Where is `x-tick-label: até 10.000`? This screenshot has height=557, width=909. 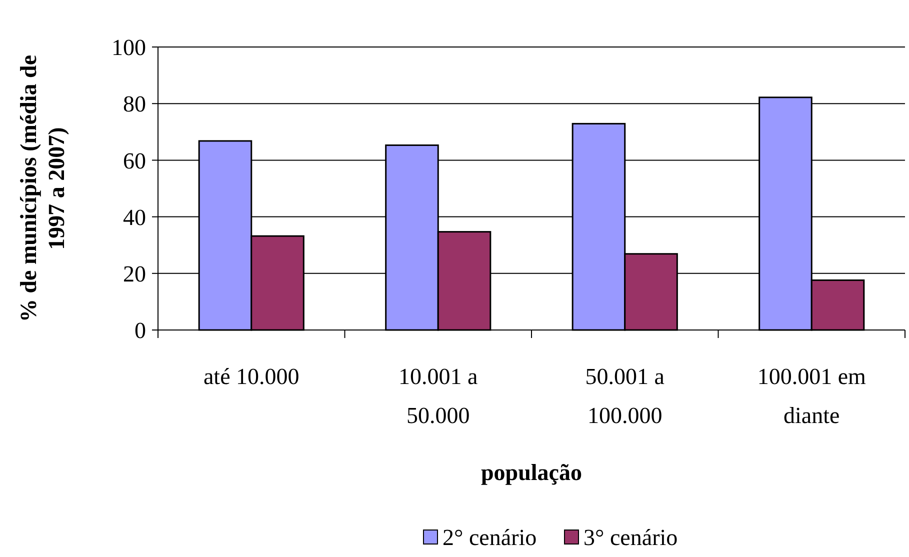
x-tick-label: até 10.000 is located at coordinates (251, 376).